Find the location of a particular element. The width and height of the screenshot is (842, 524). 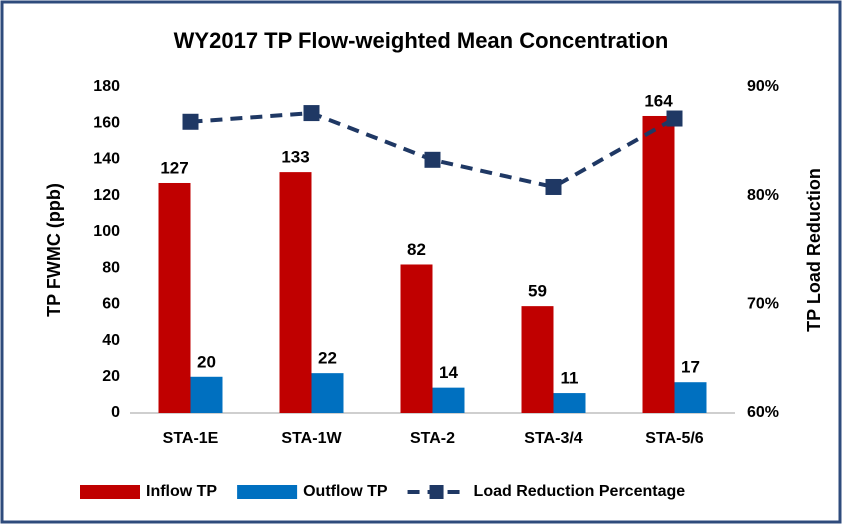

y2-axis-label: TP Load Reduction is located at coordinates (814, 250).